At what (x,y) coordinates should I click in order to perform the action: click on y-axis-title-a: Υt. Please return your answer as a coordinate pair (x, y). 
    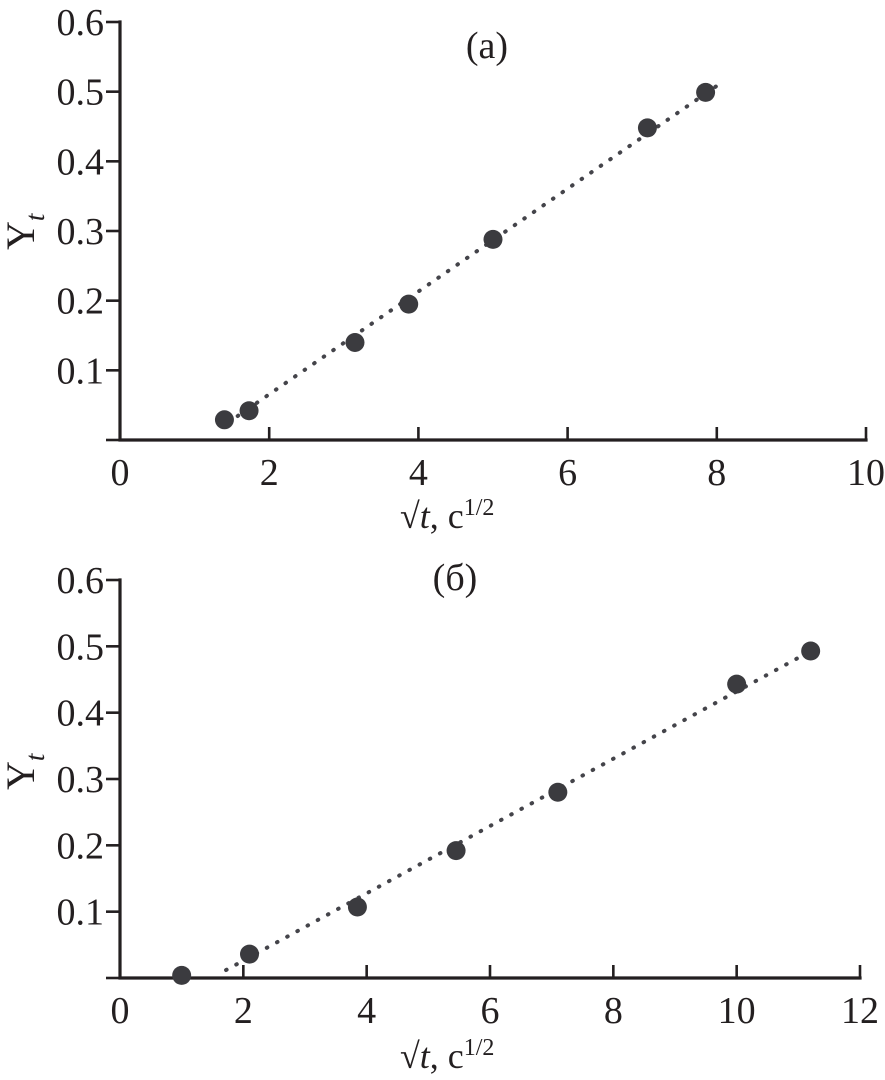
    Looking at the image, I should click on (25, 231).